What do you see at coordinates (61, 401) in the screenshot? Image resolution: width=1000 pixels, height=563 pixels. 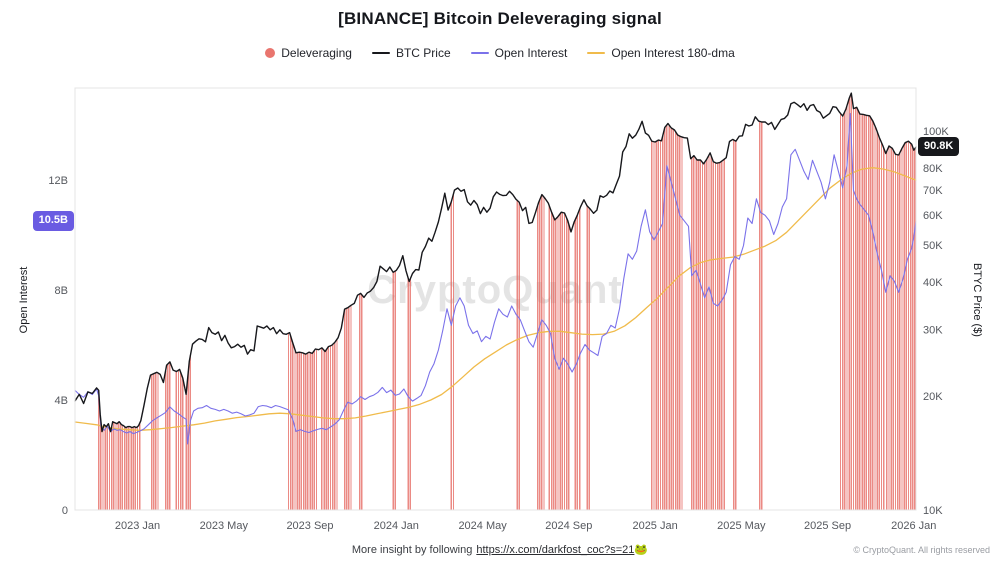 I see `left-axis-tick-label: 4B` at bounding box center [61, 401].